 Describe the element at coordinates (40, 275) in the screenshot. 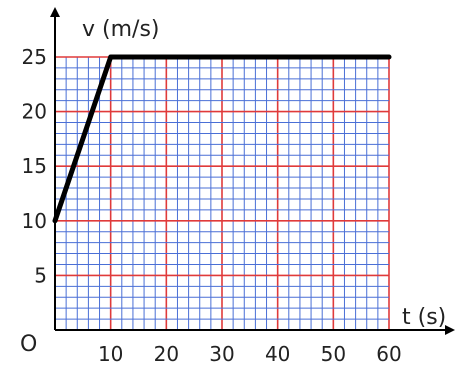

I see `y-tick-label: 5` at that location.